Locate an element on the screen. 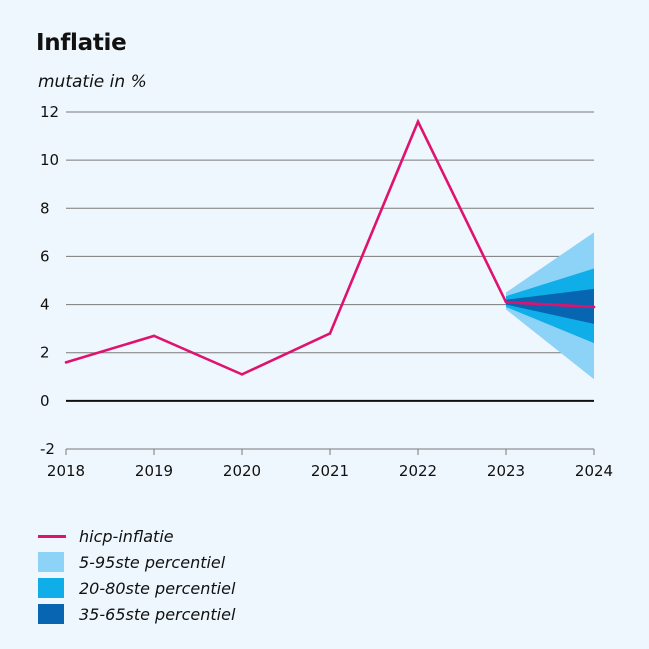 Image resolution: width=649 pixels, height=649 pixels. y-tick-label: -2 is located at coordinates (47, 449).